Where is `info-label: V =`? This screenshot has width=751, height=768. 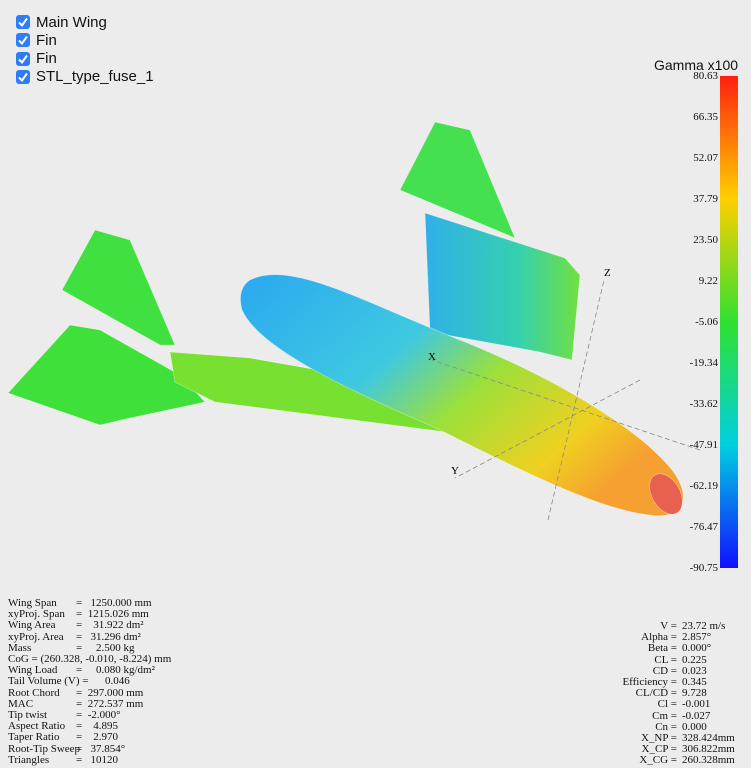
info-label: V = is located at coordinates (668, 626).